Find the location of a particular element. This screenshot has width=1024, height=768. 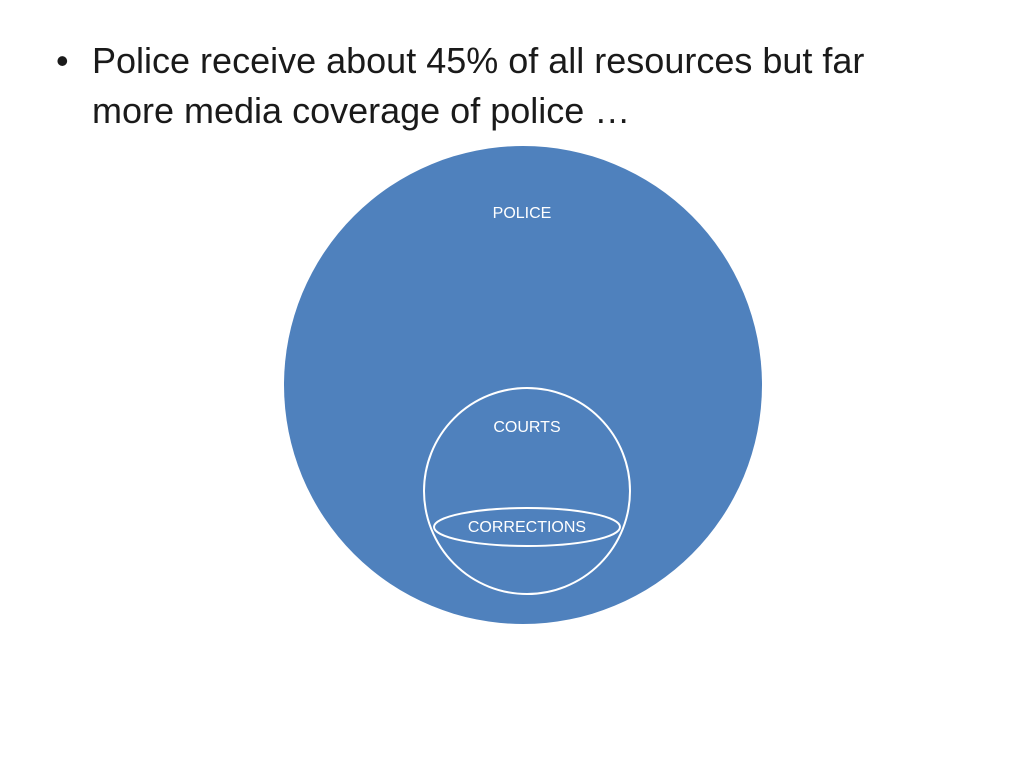

corrections-ellipse is located at coordinates (527, 527).